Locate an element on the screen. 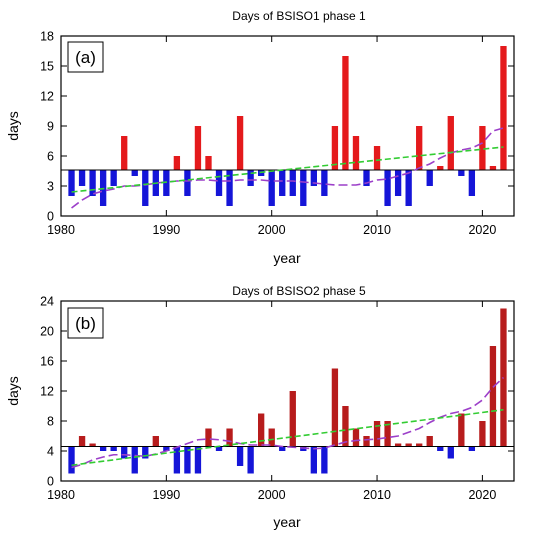  y-tick-label: 20 is located at coordinates (47, 332).